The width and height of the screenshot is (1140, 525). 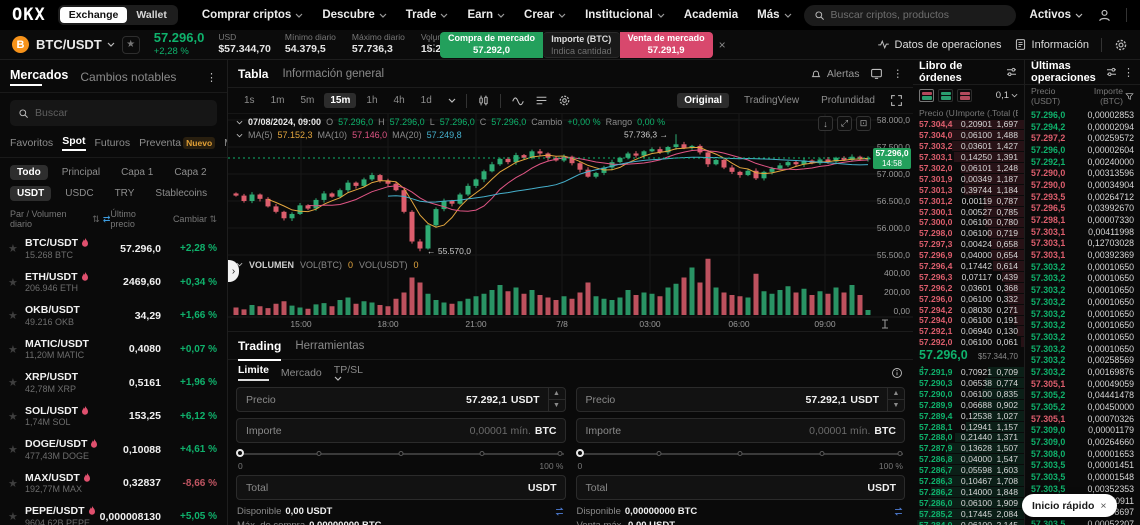 What do you see at coordinates (252, 15) in the screenshot?
I see `nav-item-comprar-criptos: Comprar criptos` at bounding box center [252, 15].